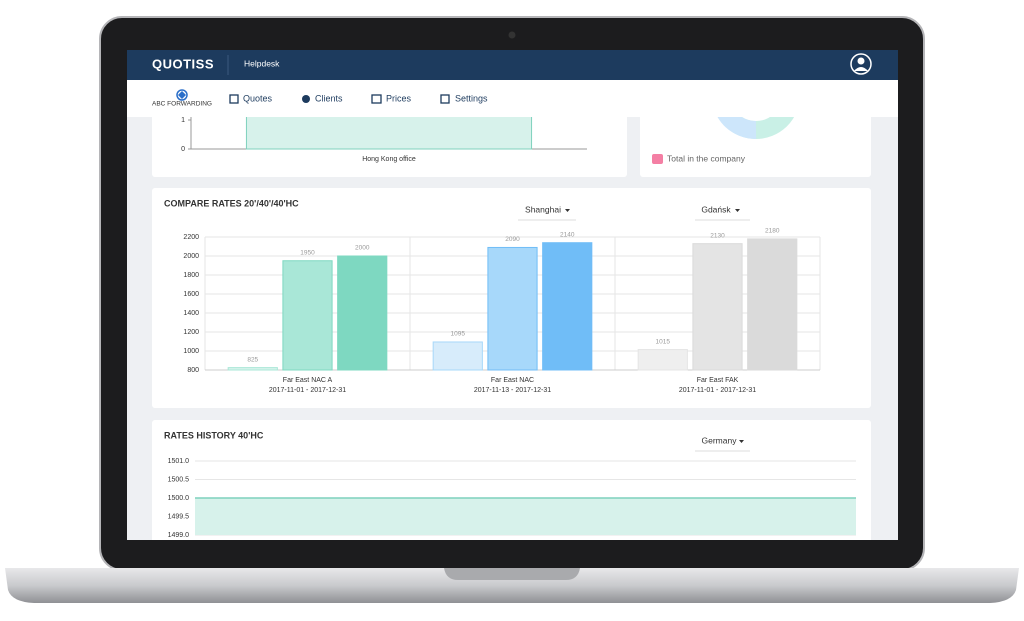  Describe the element at coordinates (182, 104) in the screenshot. I see `company-name: ABC FORWARDING` at that location.